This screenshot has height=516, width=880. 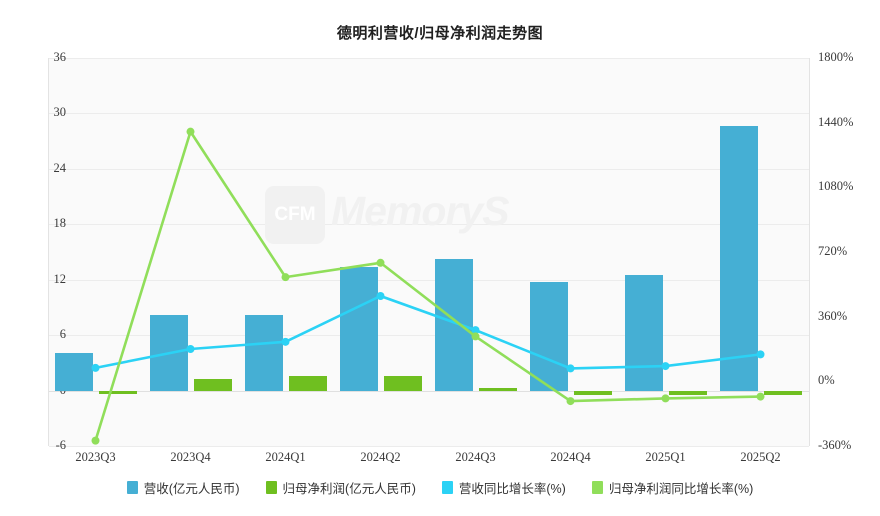 I want to click on y-axis-tick-right: 360%, so click(x=833, y=315).